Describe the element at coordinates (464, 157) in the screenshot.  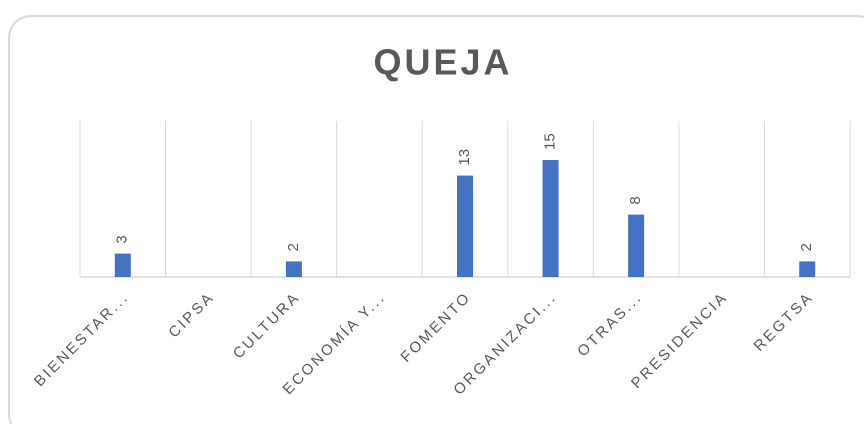
I see `data-label: 13` at that location.